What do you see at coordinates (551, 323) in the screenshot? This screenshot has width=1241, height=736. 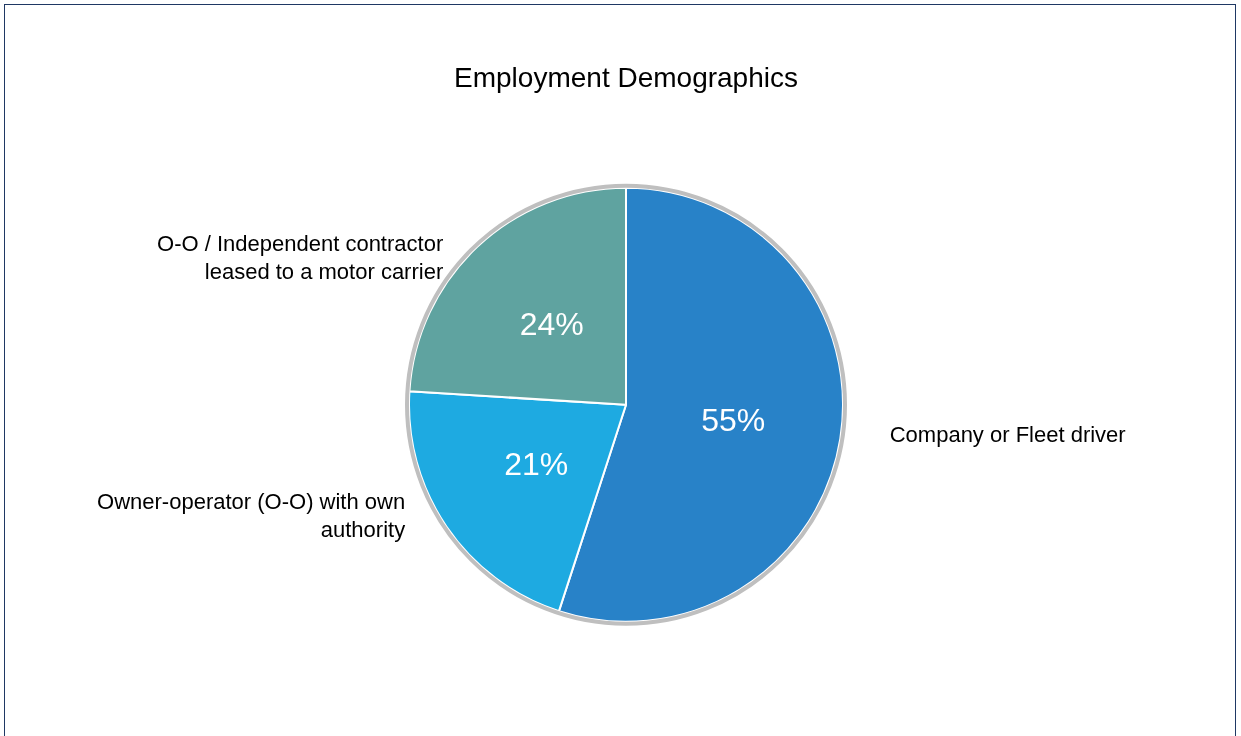 I see `data-label: 24%` at bounding box center [551, 323].